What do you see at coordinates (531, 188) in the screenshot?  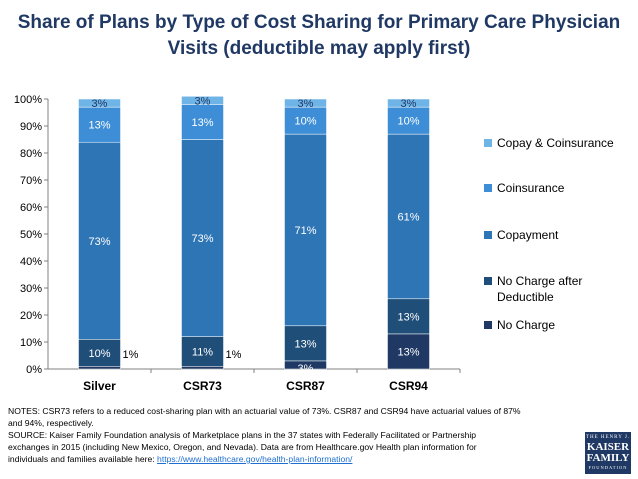 I see `legend-label: Coinsurance` at bounding box center [531, 188].